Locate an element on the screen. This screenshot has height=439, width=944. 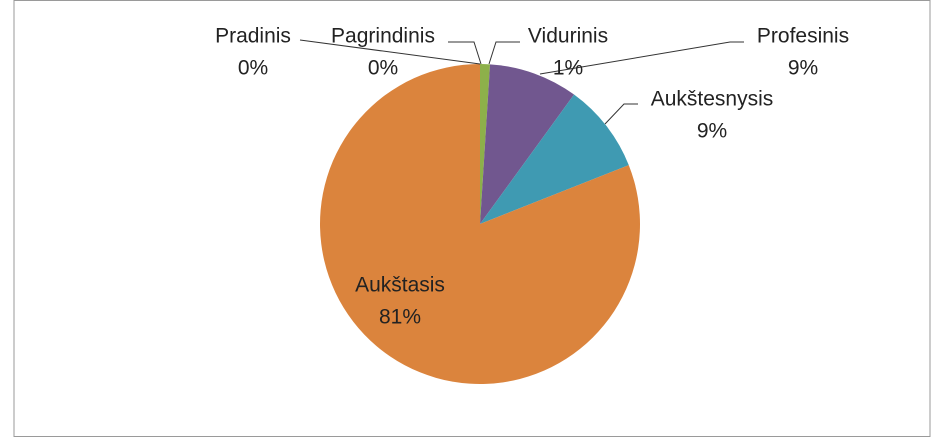
slice-label: Aukštasis is located at coordinates (400, 285).